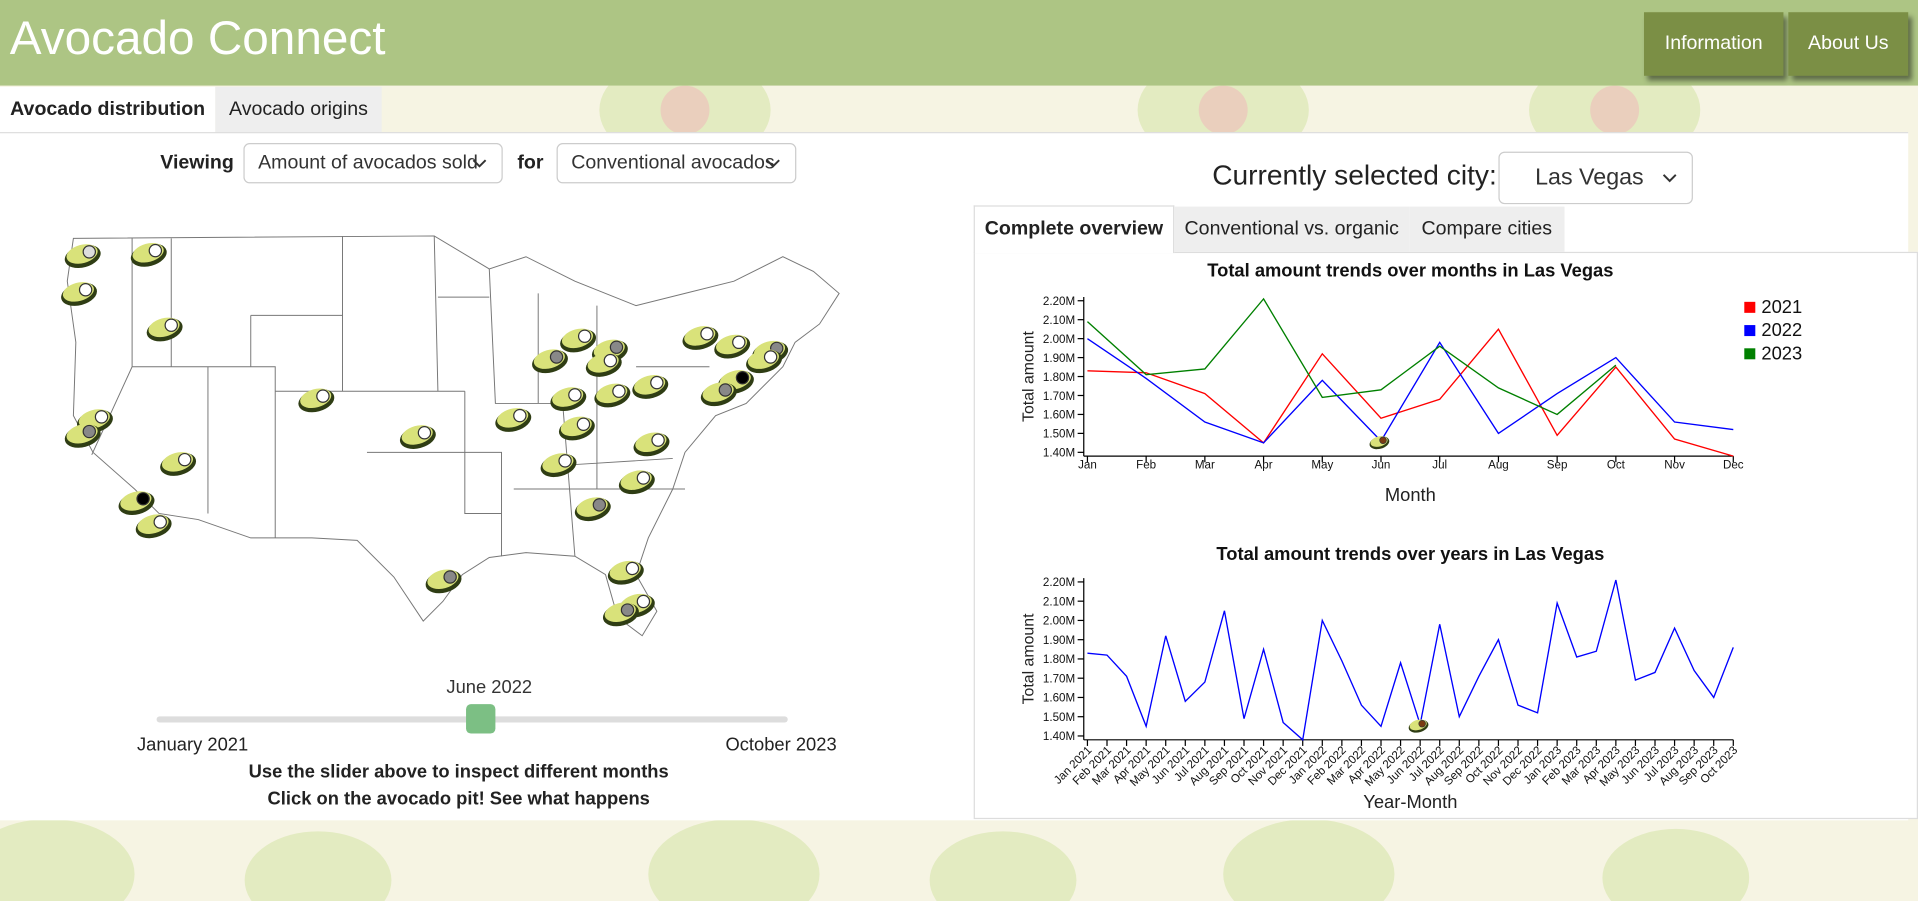  Describe the element at coordinates (959, 43) in the screenshot. I see `header` at that location.